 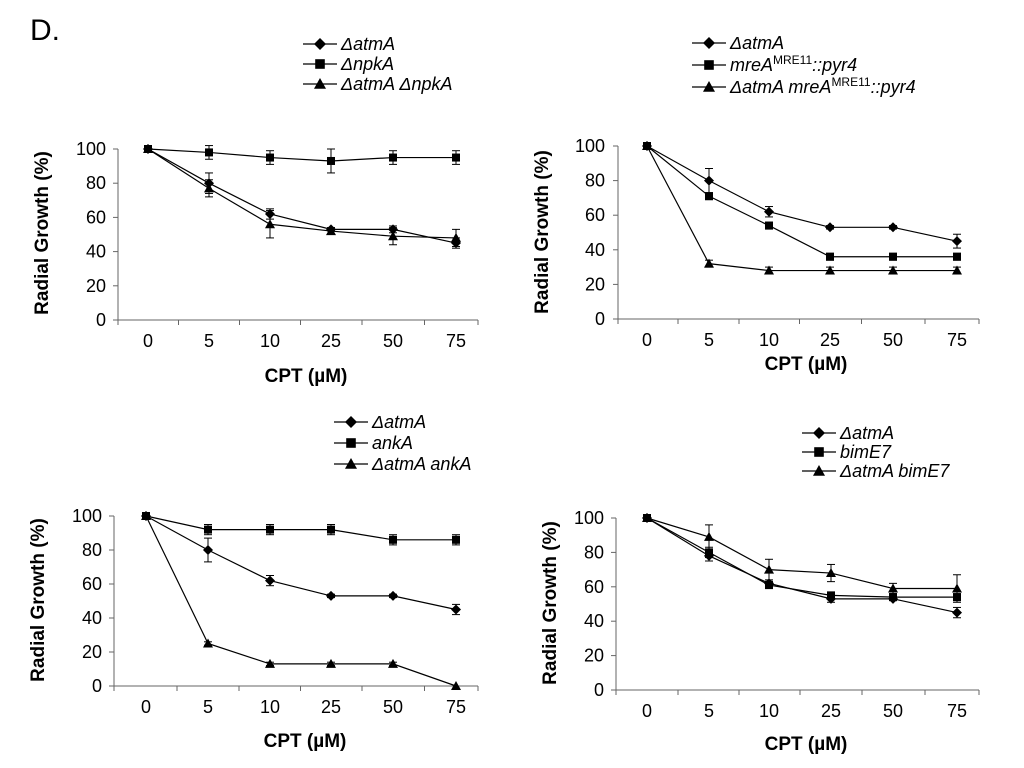 What do you see at coordinates (96, 252) in the screenshot?
I see `y-tick-label: 40` at bounding box center [96, 252].